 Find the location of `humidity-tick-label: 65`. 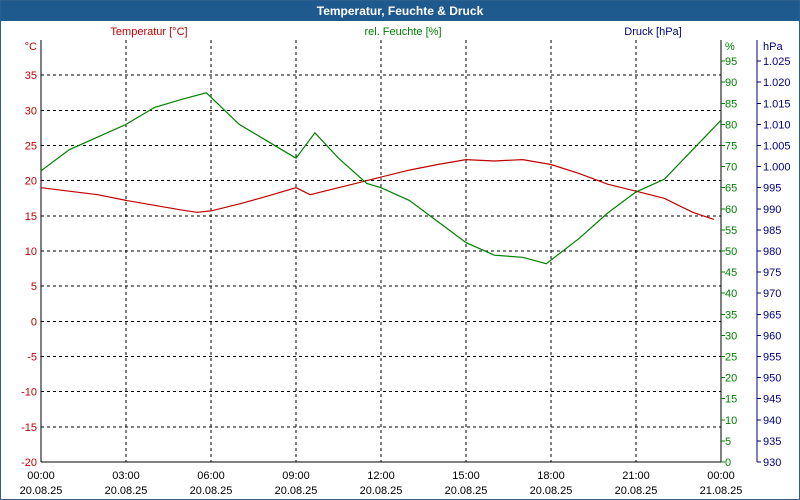

humidity-tick-label: 65 is located at coordinates (731, 189).